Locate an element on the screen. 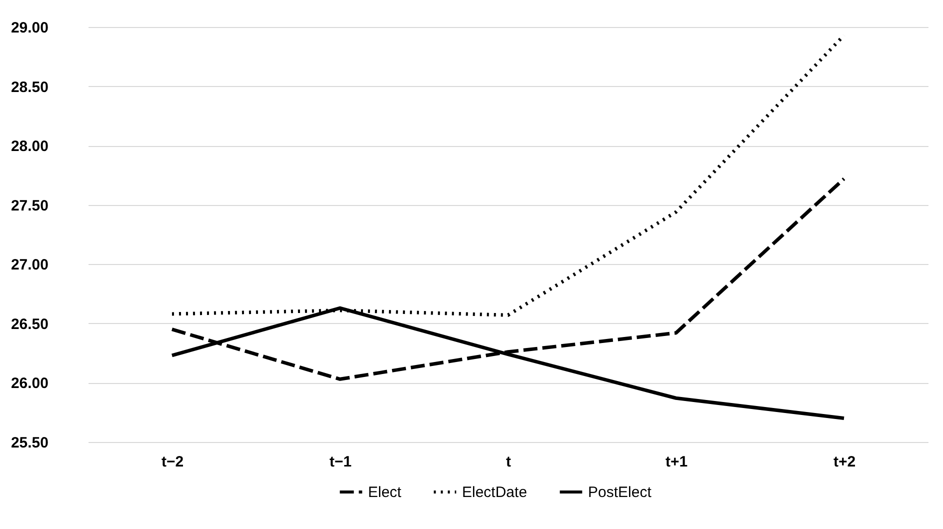  x-tick-label: t+1 is located at coordinates (676, 462).